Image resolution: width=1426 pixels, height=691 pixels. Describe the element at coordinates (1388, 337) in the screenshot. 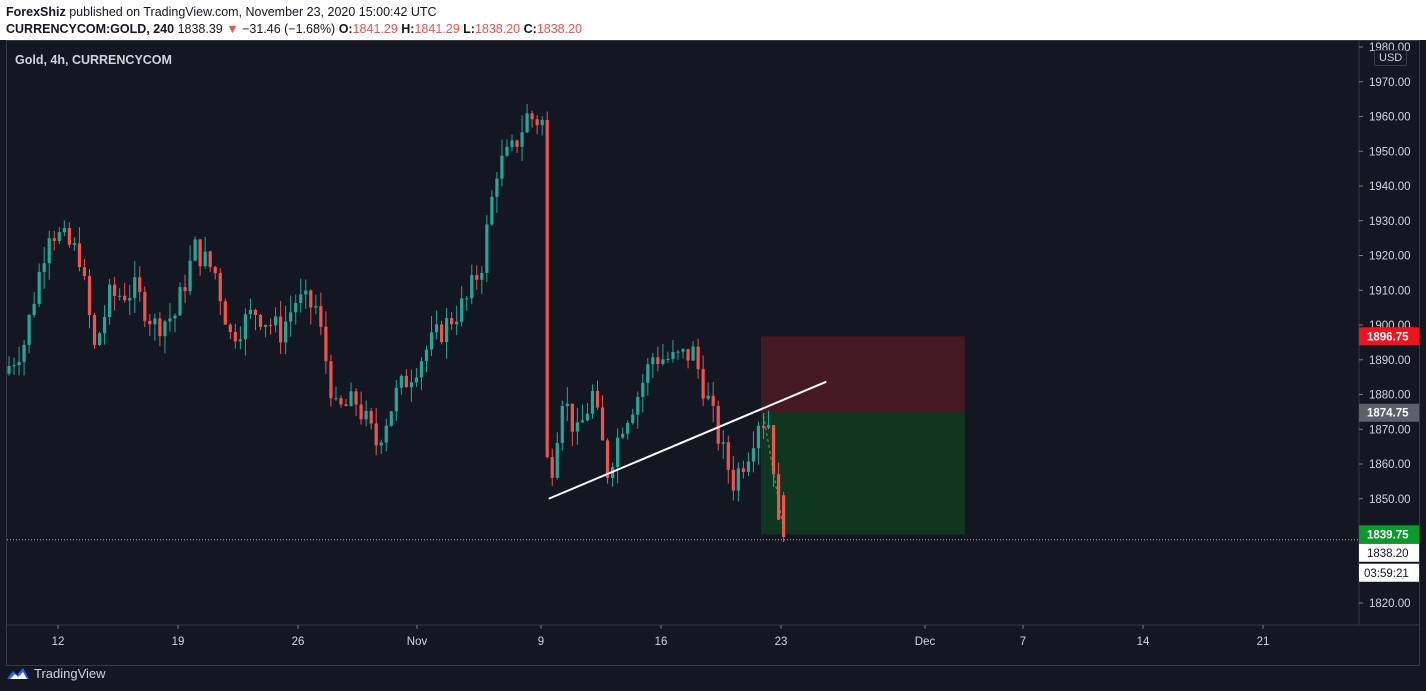

I see `stop-price-label: 1896.75` at that location.